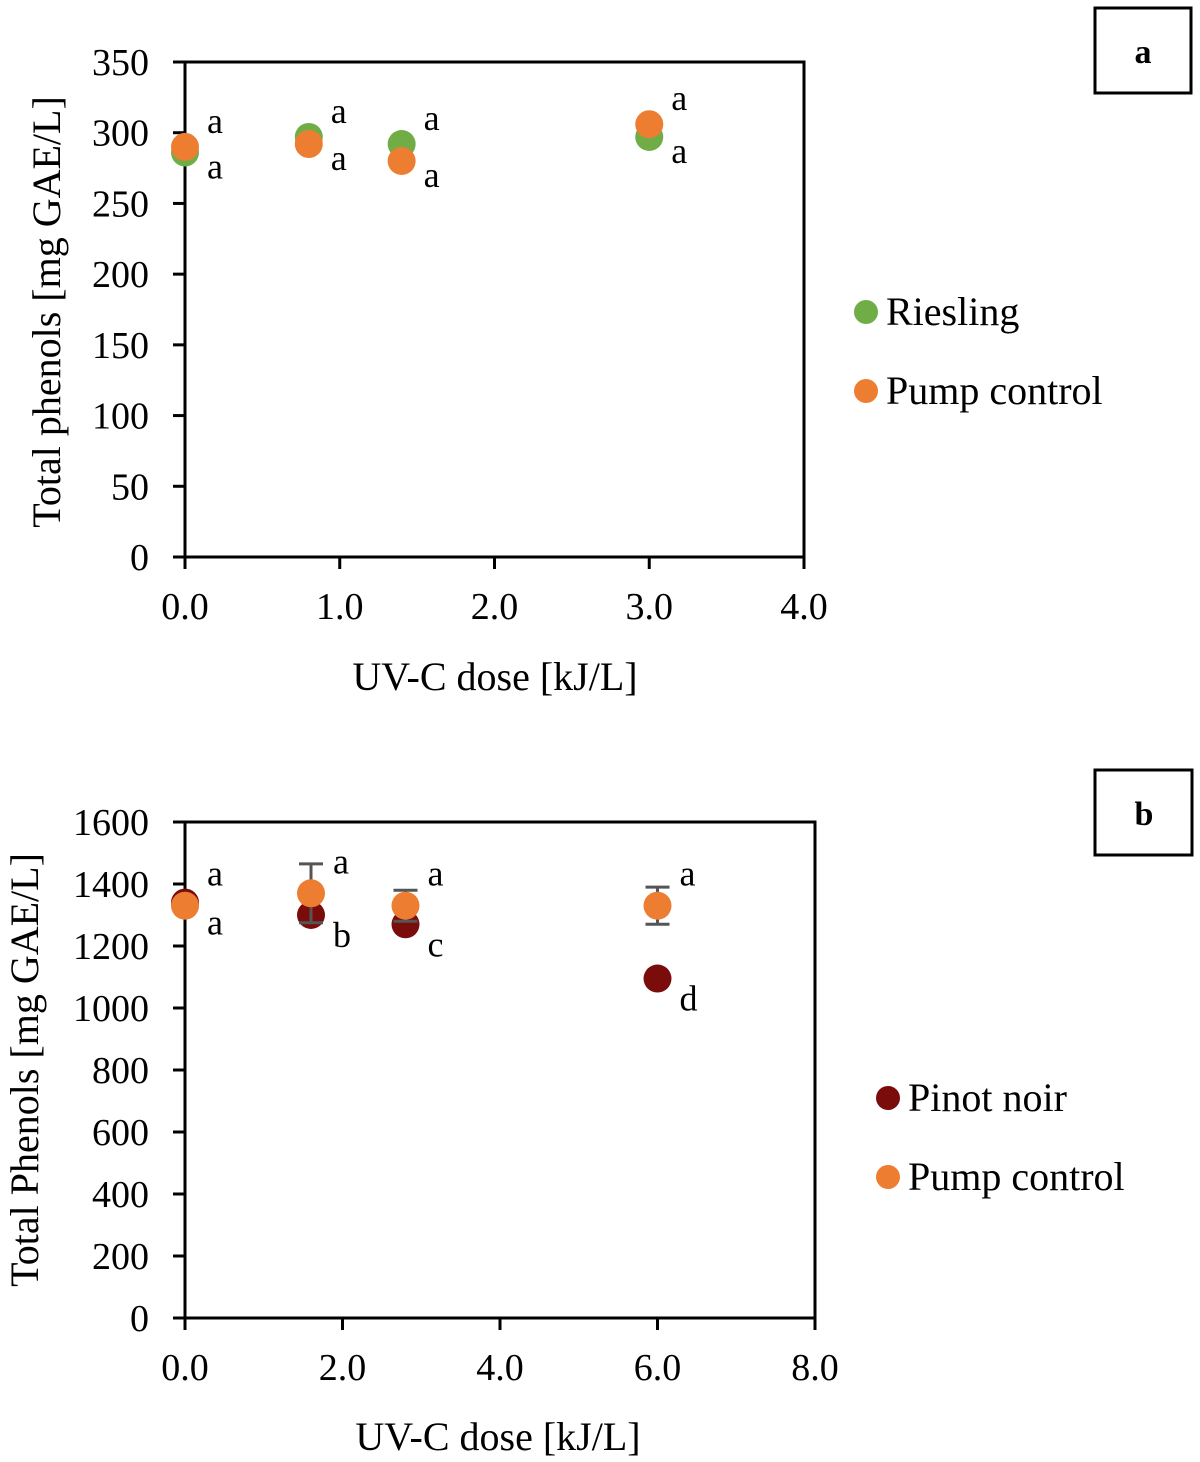  I want to click on significance-letter: d, so click(689, 999).